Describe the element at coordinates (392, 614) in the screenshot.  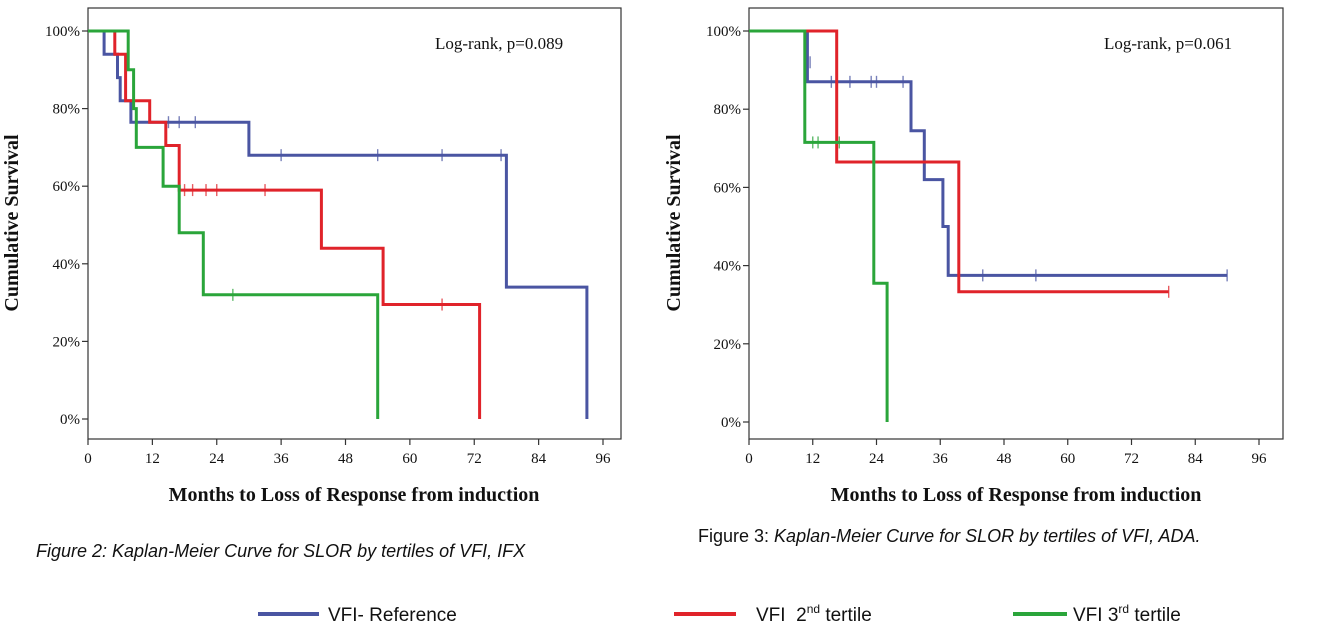
I see `legend-label-reference: VFI- Reference` at that location.